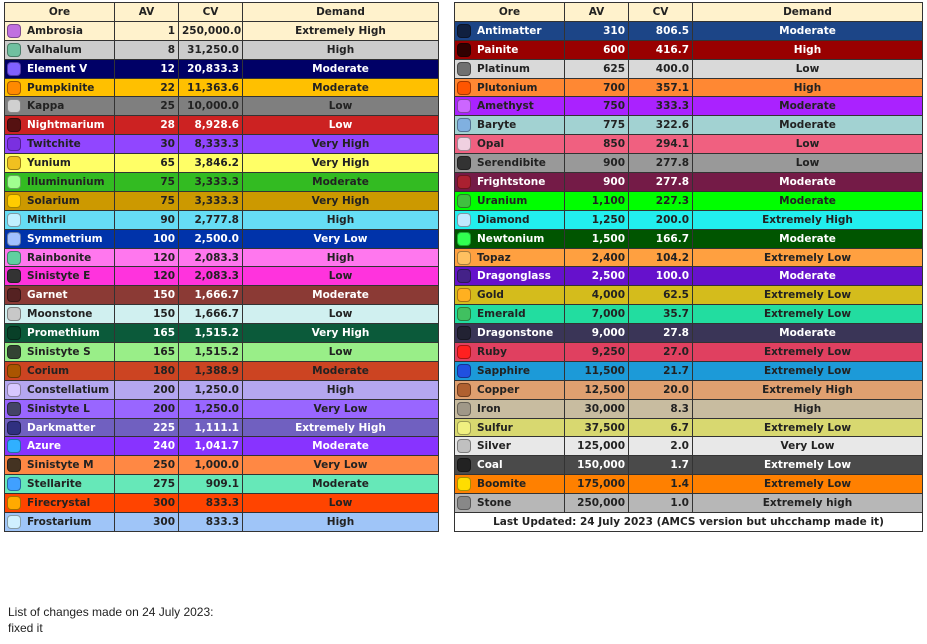  Describe the element at coordinates (509, 389) in the screenshot. I see `ore-cell: Copper` at that location.